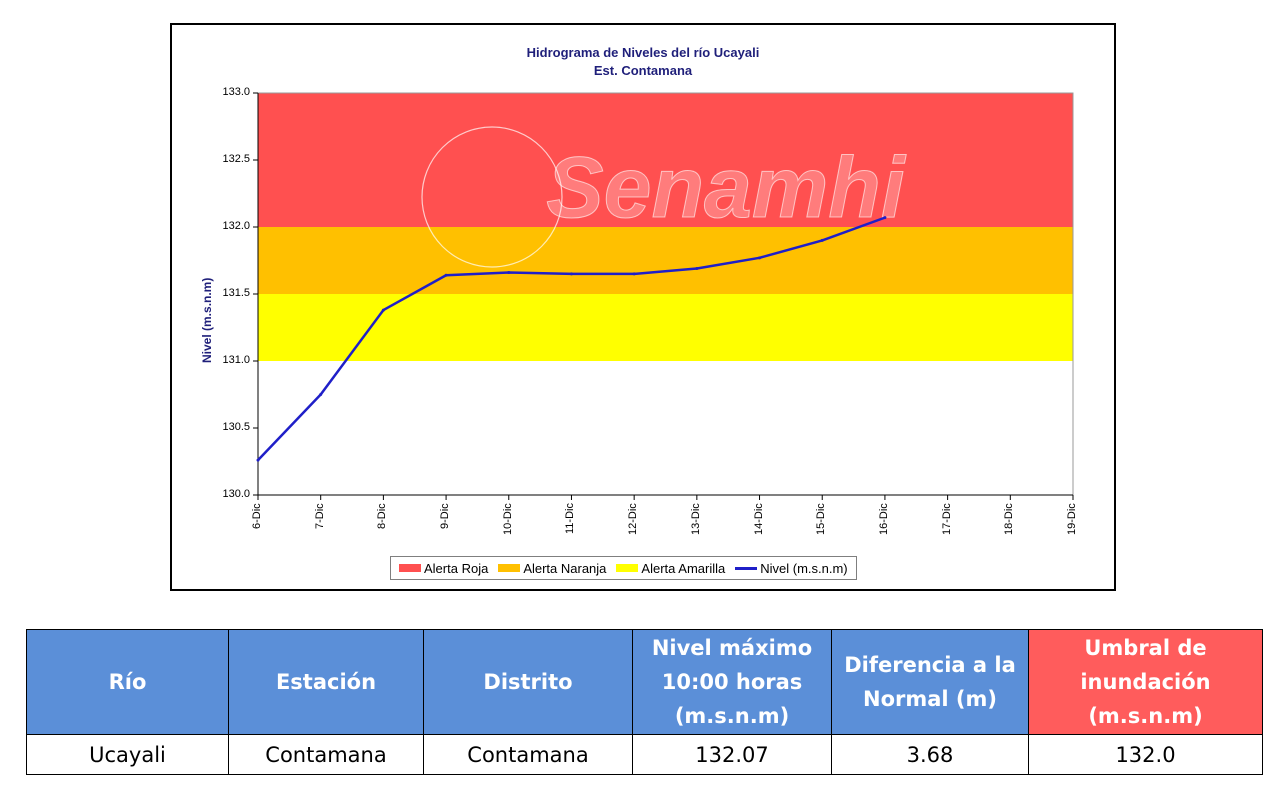 The height and width of the screenshot is (793, 1285). Describe the element at coordinates (410, 568) in the screenshot. I see `legend-swatch-roja` at that location.